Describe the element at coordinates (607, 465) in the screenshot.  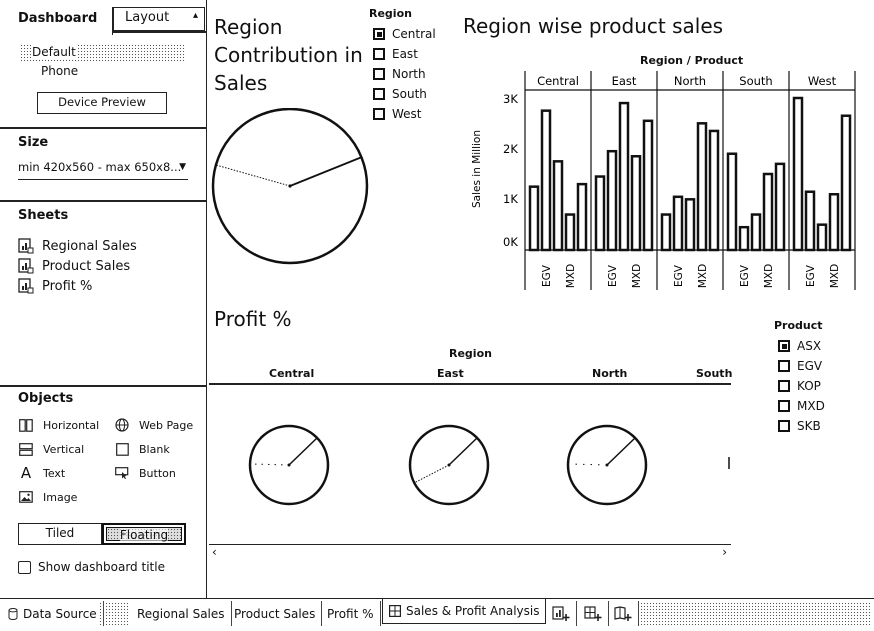
I see `profit-pie-north` at that location.